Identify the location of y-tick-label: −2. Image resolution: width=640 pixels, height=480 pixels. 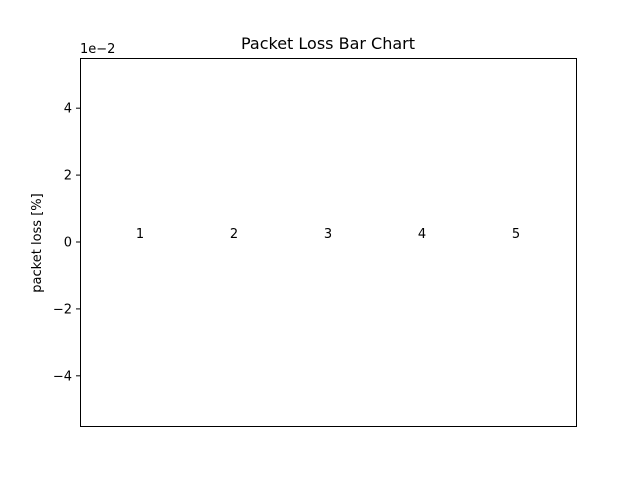
(62, 309).